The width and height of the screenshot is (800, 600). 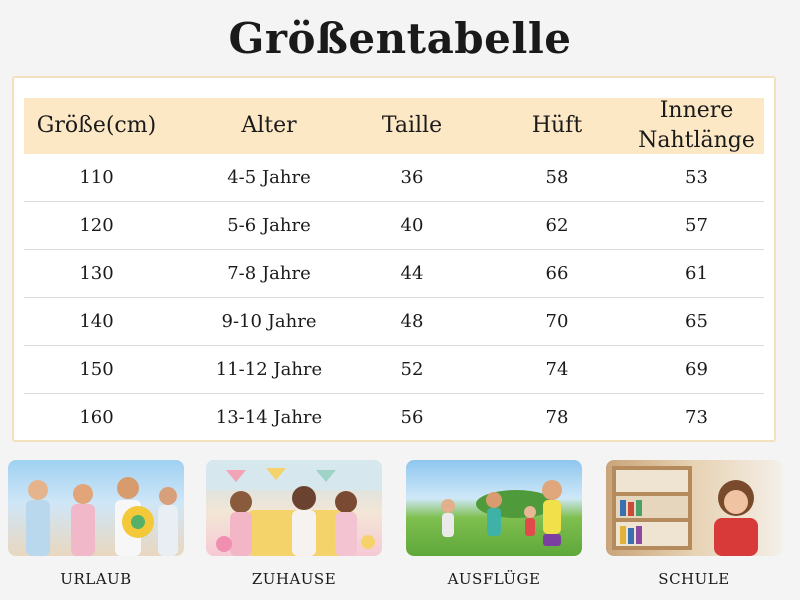 I want to click on cell-size: 150, so click(x=96, y=369).